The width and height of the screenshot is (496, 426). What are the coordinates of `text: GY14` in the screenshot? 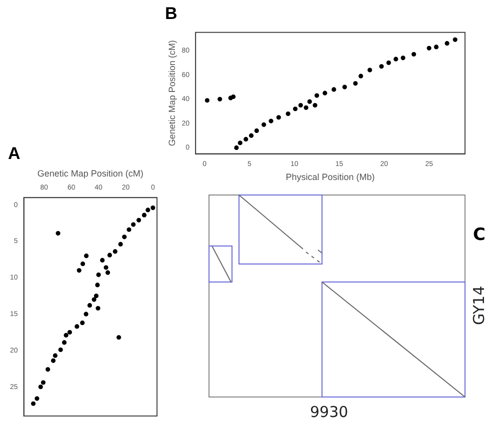 It's located at (479, 305).